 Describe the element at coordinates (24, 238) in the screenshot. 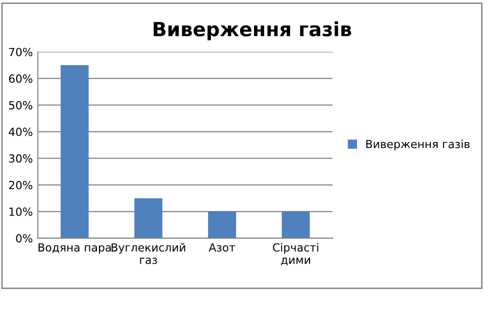

I see `y-tick-label: 0%` at that location.